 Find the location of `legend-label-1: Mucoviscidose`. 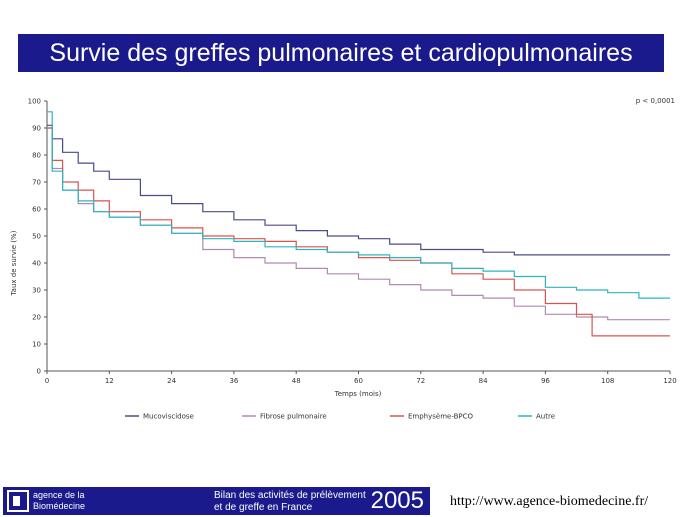

legend-label-1: Mucoviscidose is located at coordinates (168, 417).